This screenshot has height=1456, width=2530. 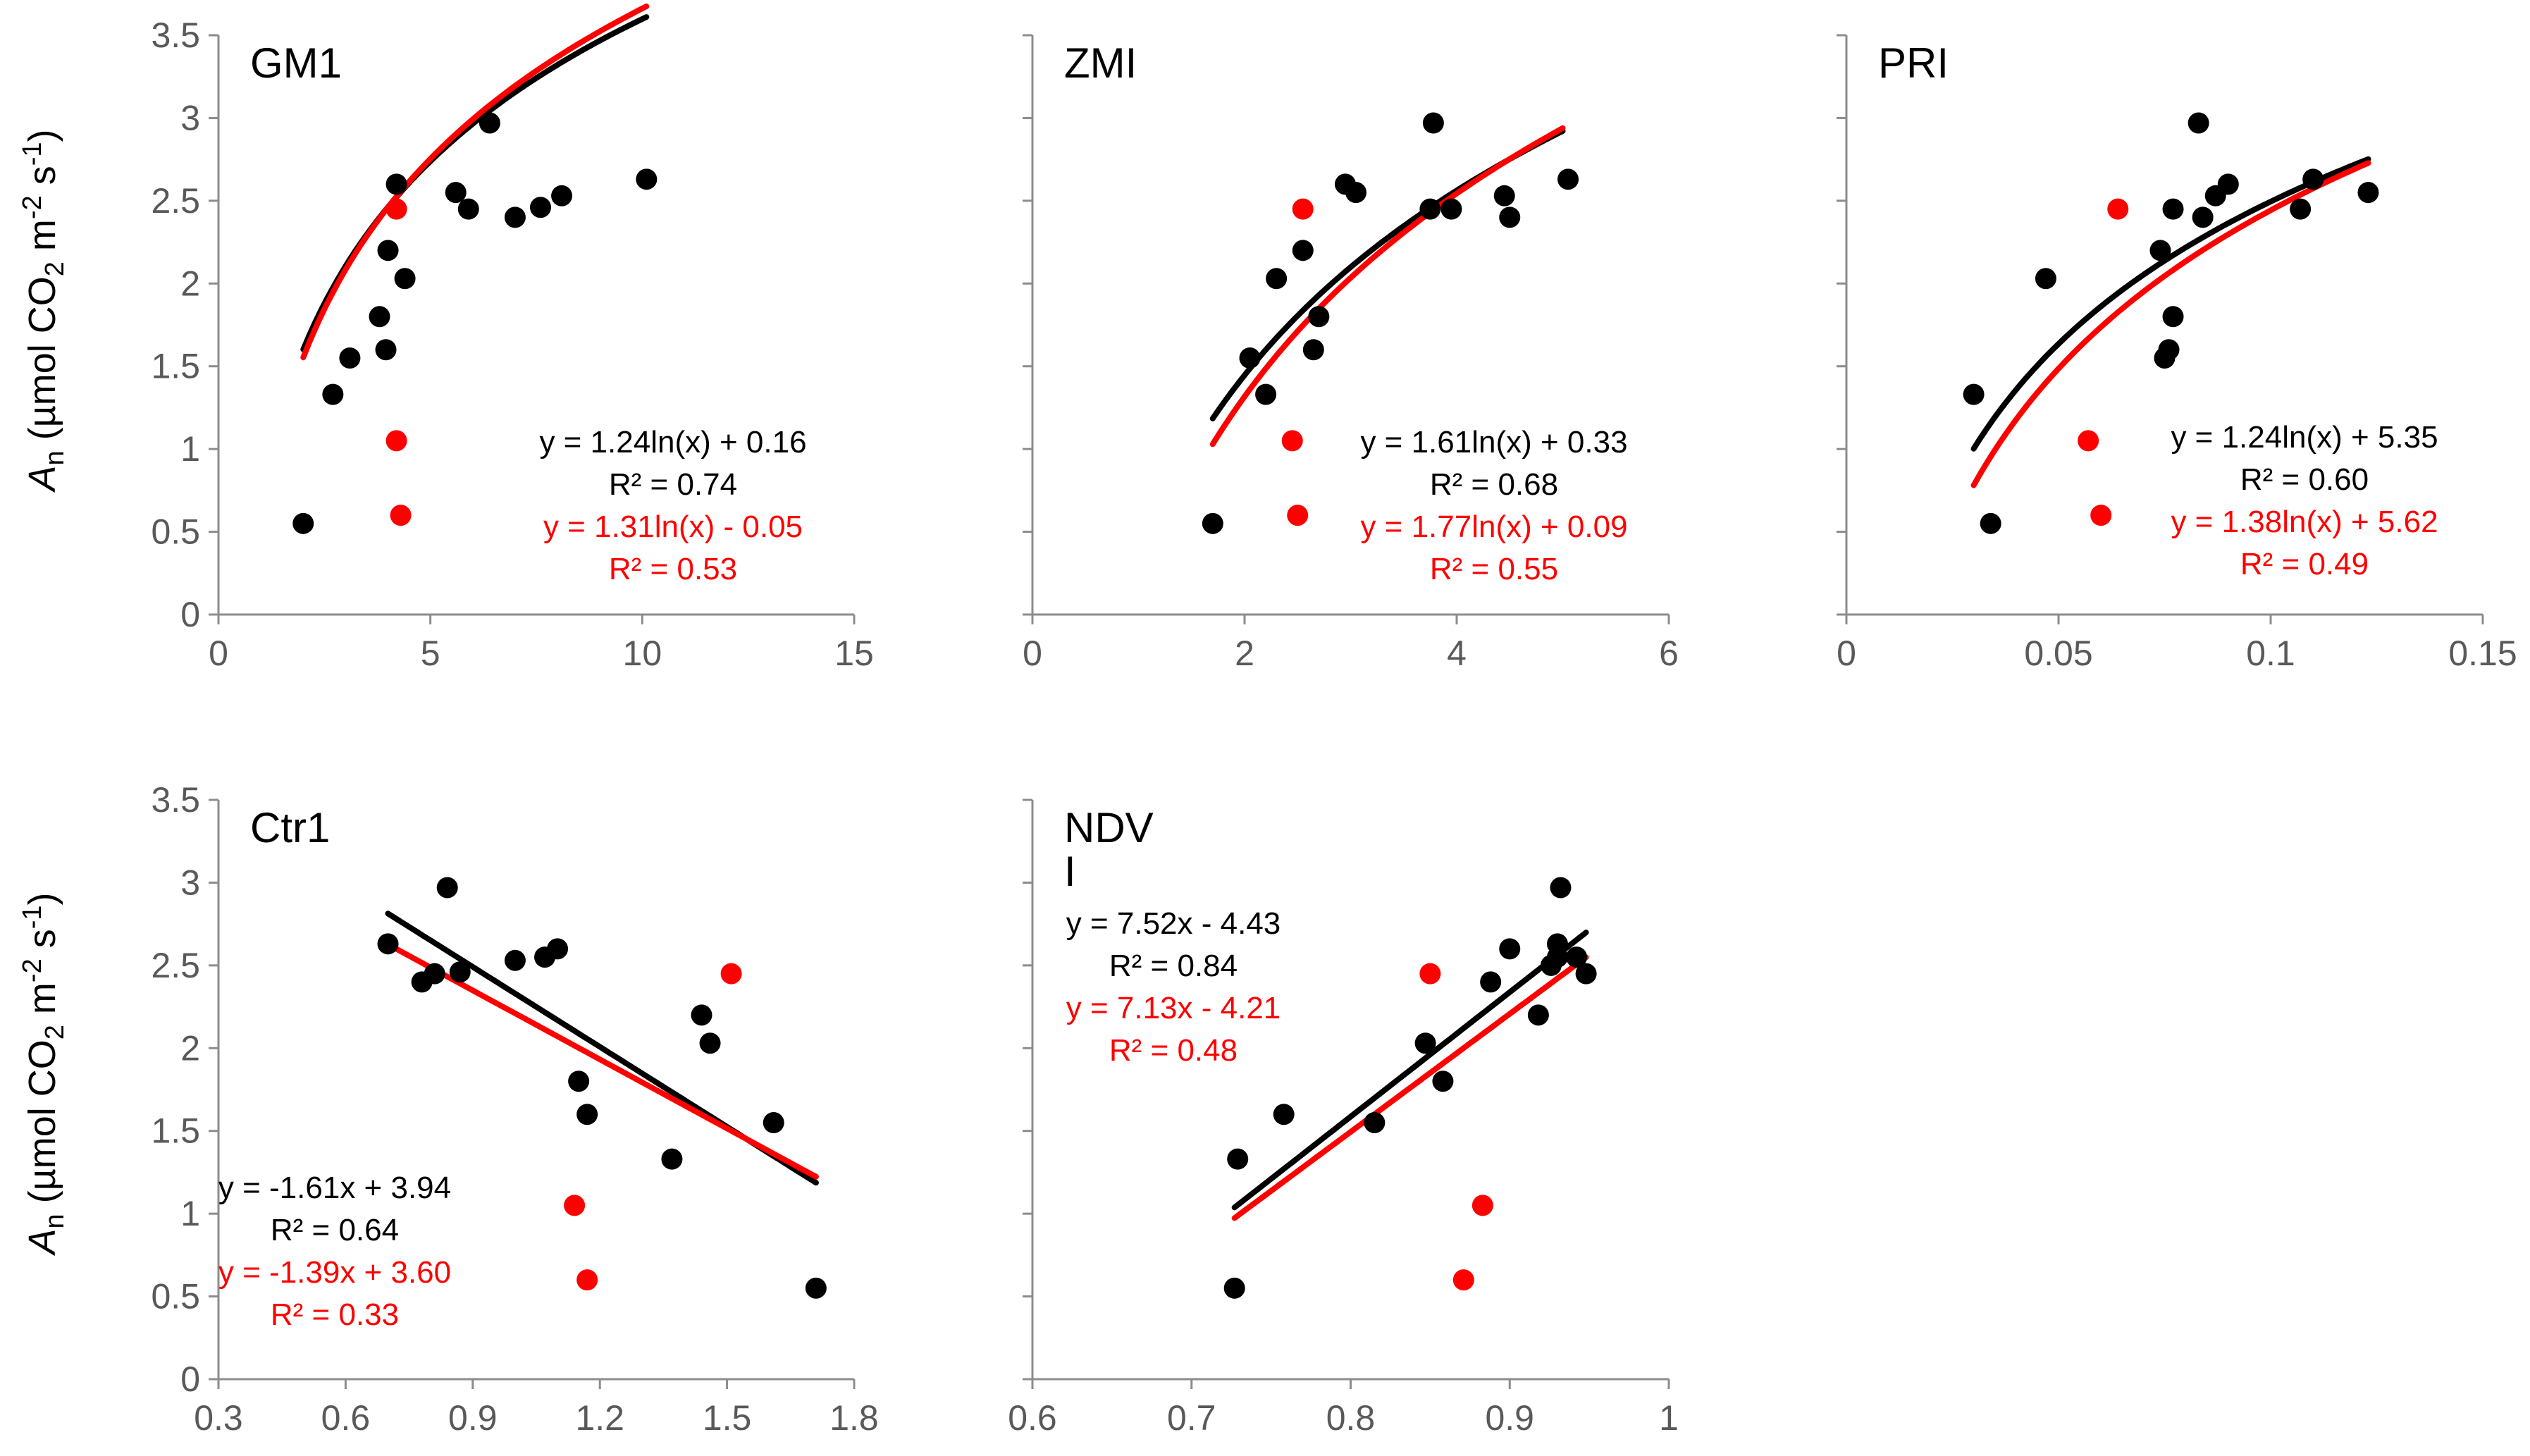 What do you see at coordinates (2058, 653) in the screenshot?
I see `x-tick-label: 0.05` at bounding box center [2058, 653].